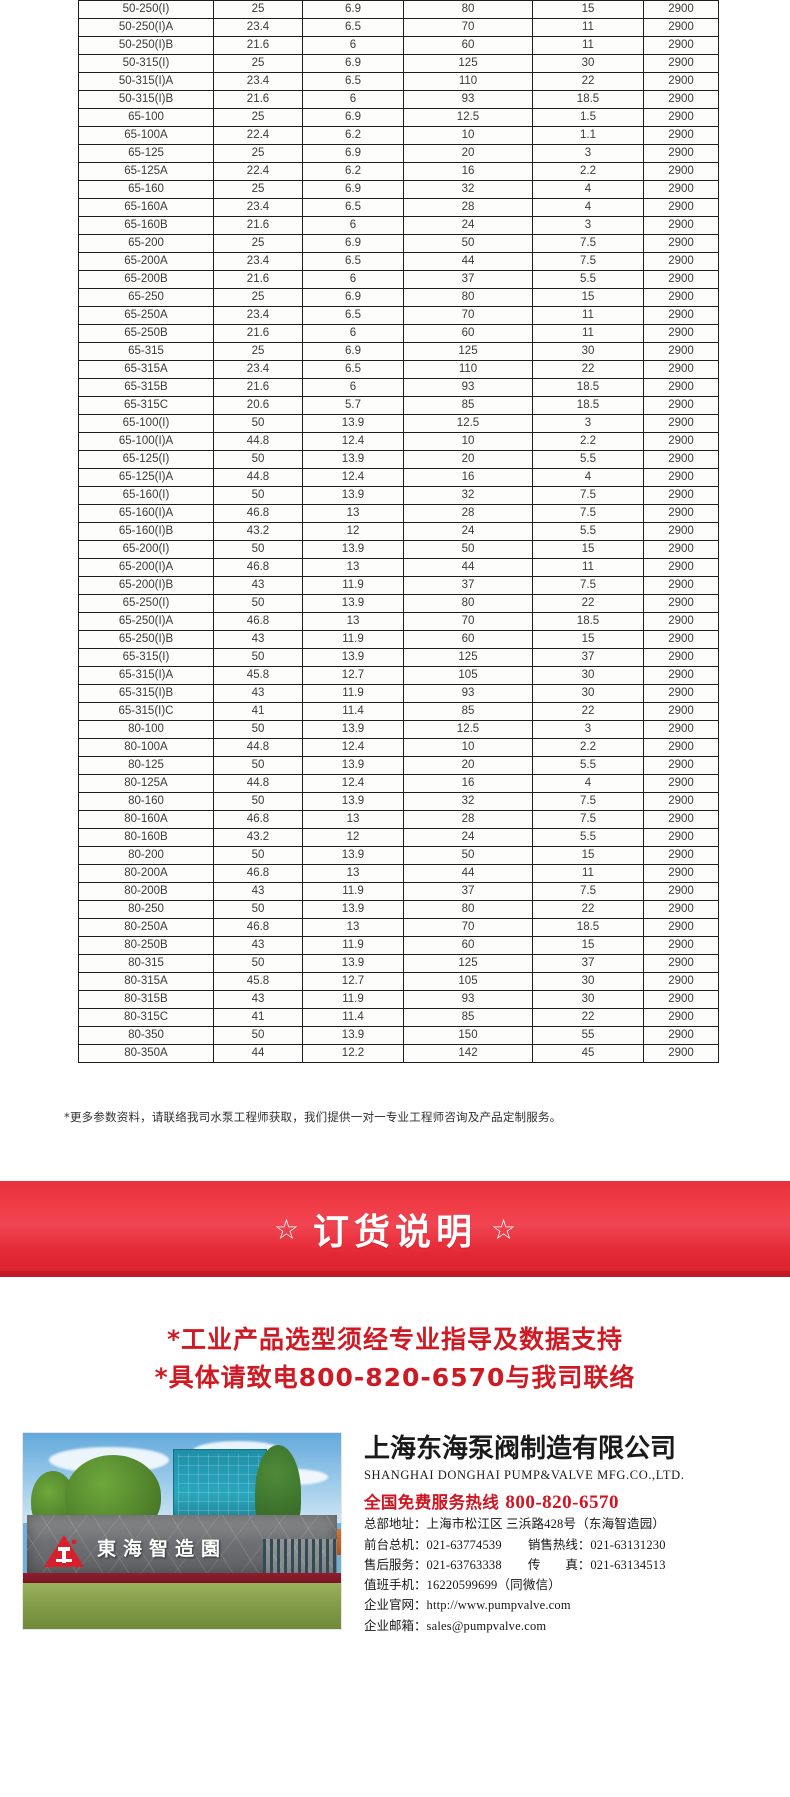 This screenshot has height=1797, width=790. Describe the element at coordinates (468, 423) in the screenshot. I see `table-cell: 12.5` at that location.